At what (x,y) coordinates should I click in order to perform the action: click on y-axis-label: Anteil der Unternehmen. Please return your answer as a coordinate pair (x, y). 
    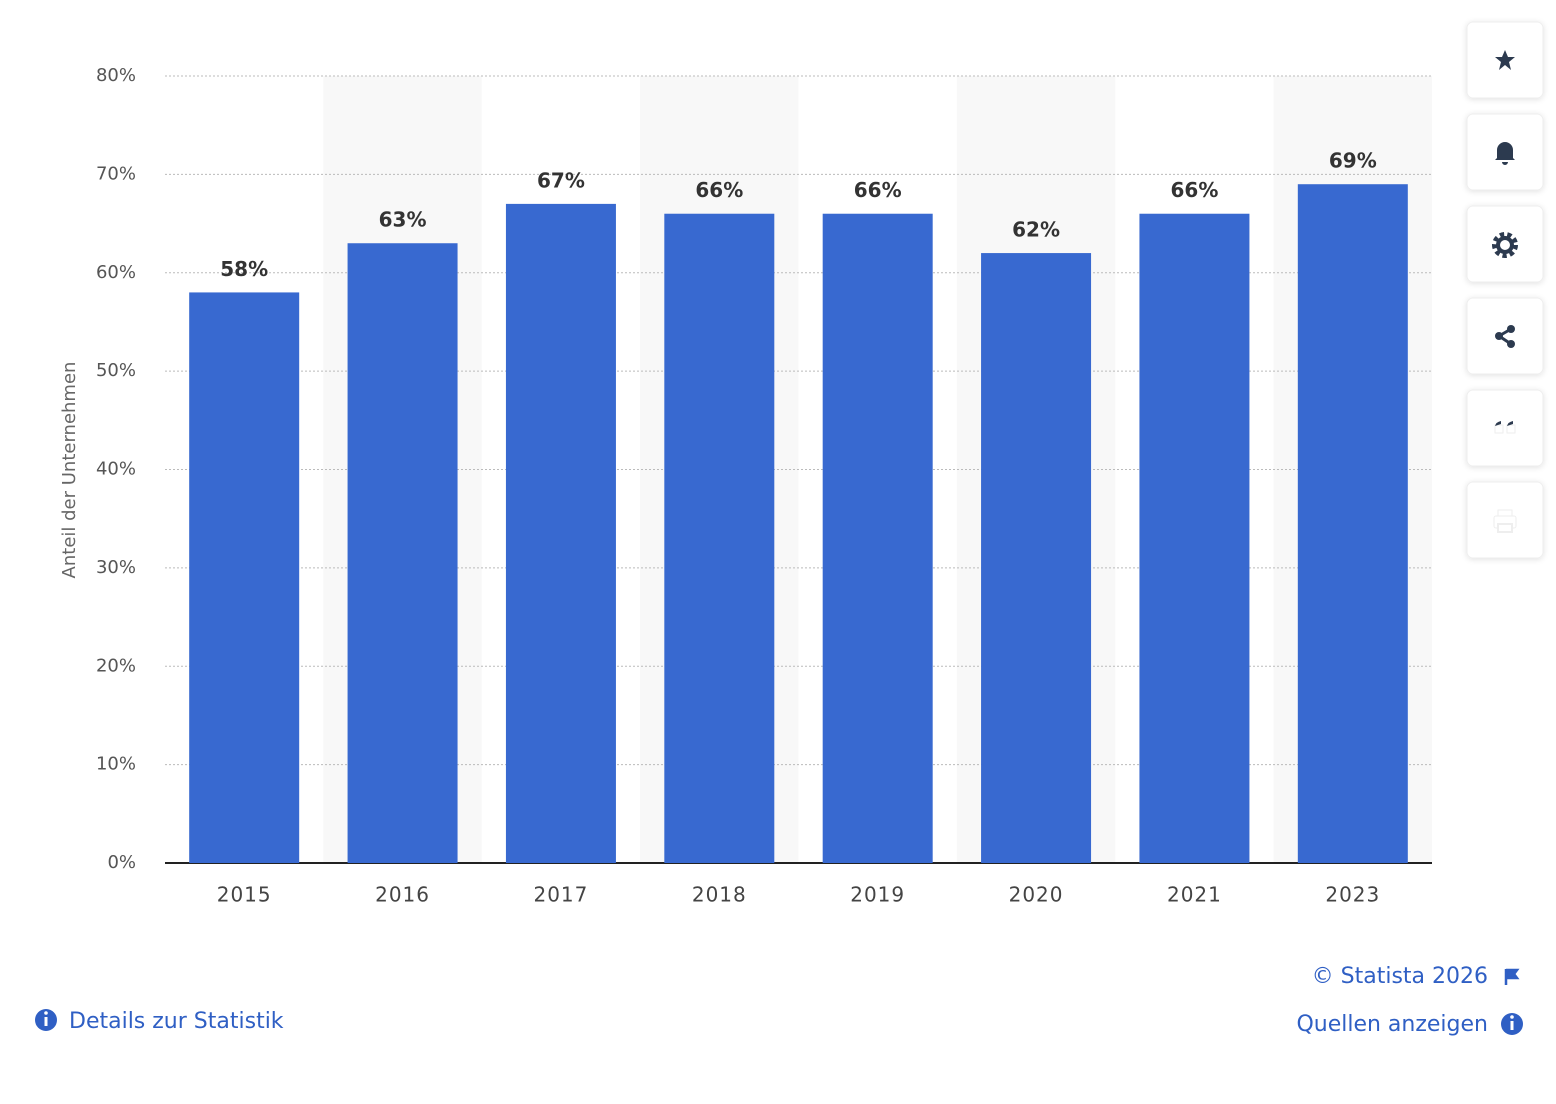
    Looking at the image, I should click on (69, 470).